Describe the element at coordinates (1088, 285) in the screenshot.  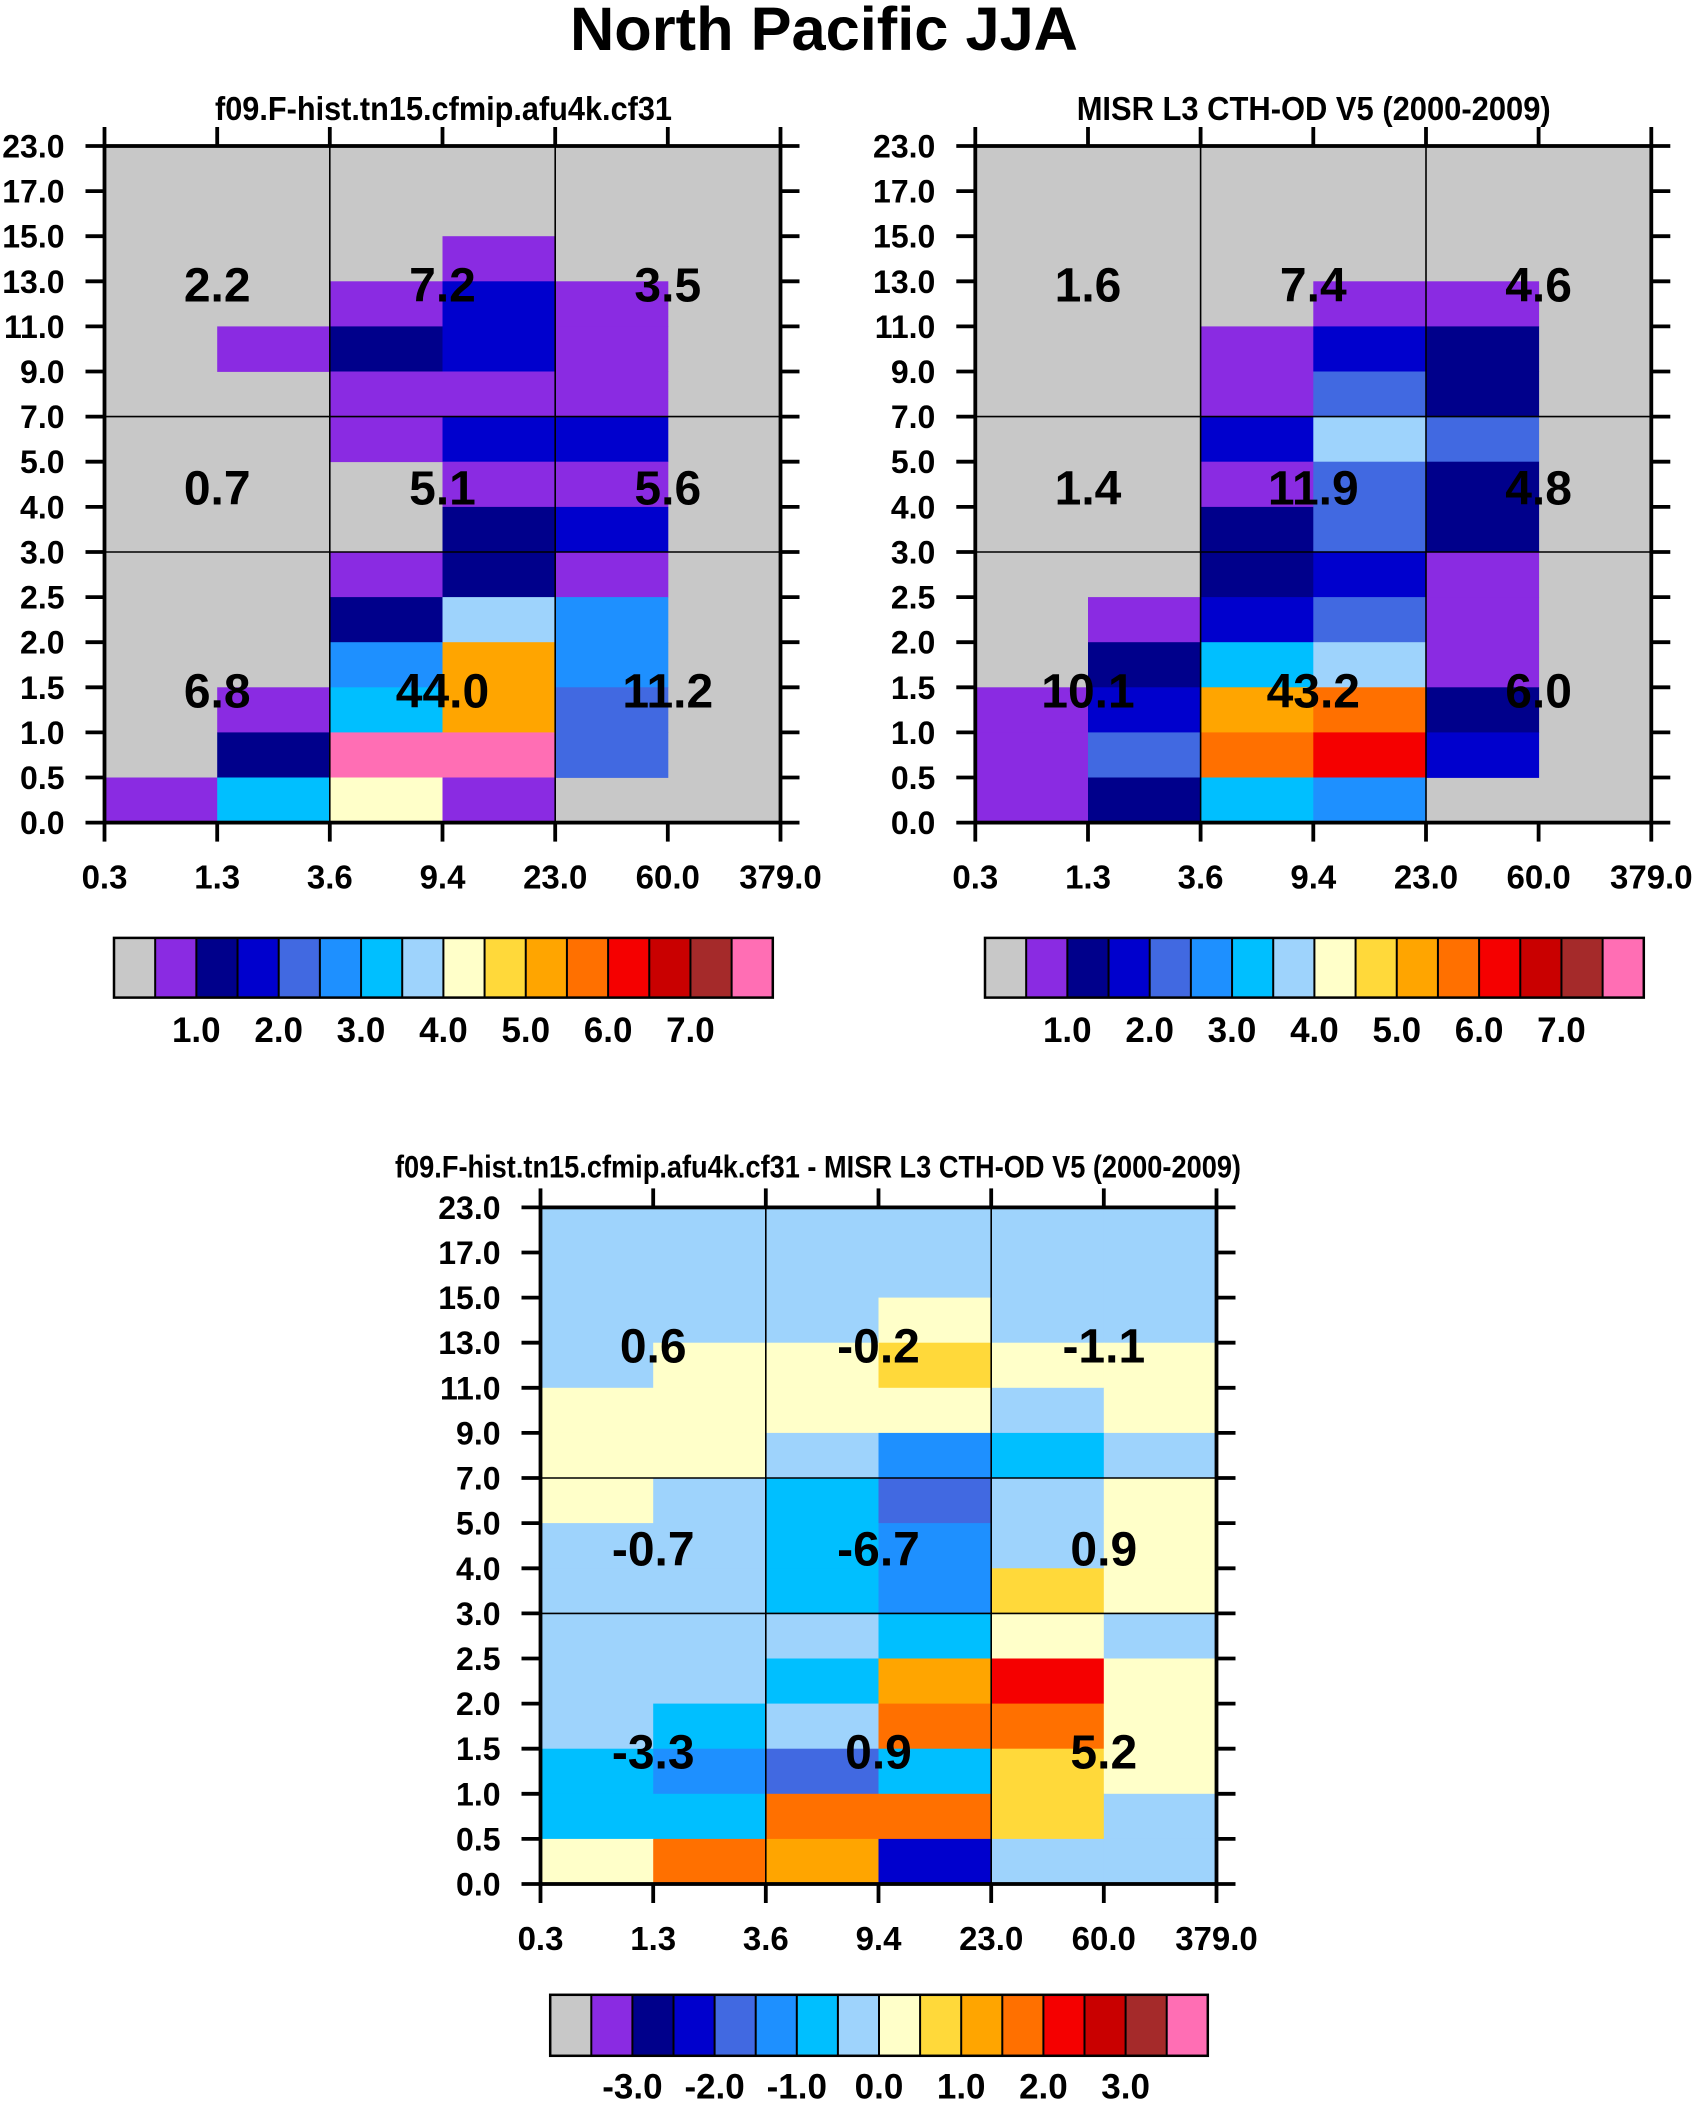
I see `svg-text: 1.6` at that location.